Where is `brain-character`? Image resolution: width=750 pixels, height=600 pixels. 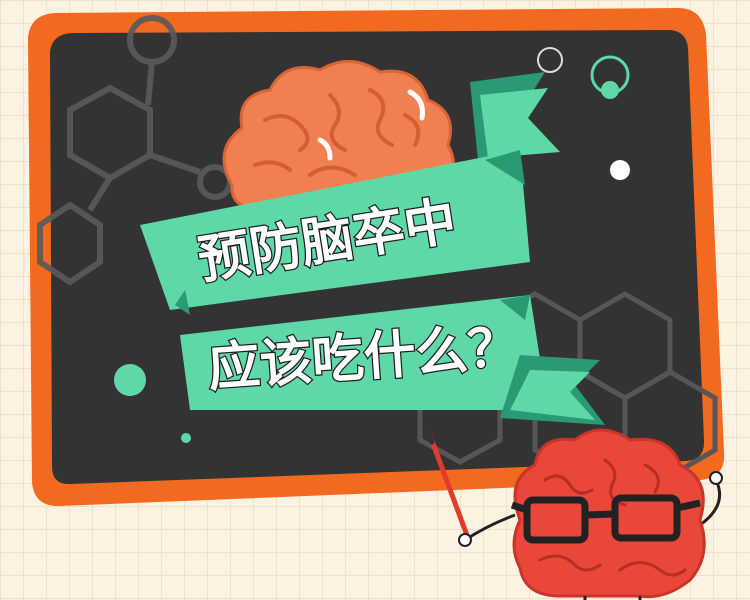
brain-character is located at coordinates (590, 514).